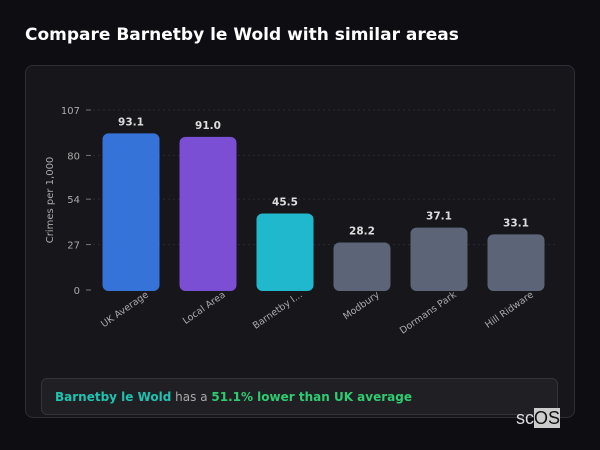  Describe the element at coordinates (191, 397) in the screenshot. I see `callout-middle: has a` at that location.